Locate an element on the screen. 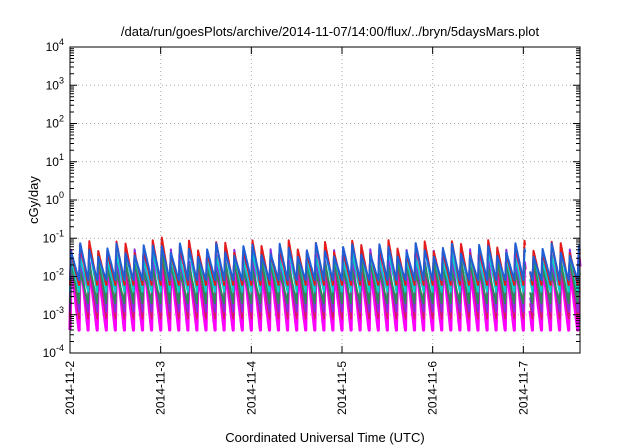 The height and width of the screenshot is (448, 640). y-tick-label: 10⁰ is located at coordinates (55, 198).